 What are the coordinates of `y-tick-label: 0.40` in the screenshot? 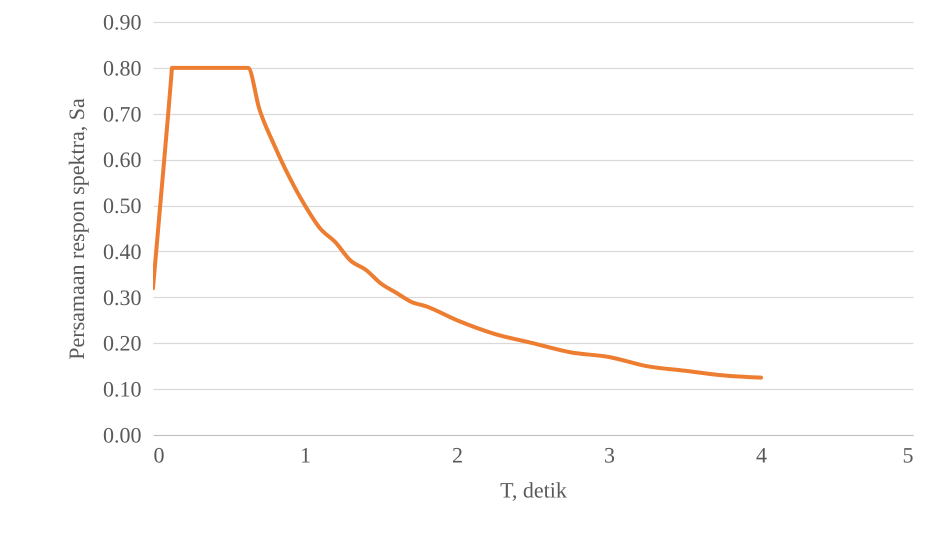 It's located at (122, 251).